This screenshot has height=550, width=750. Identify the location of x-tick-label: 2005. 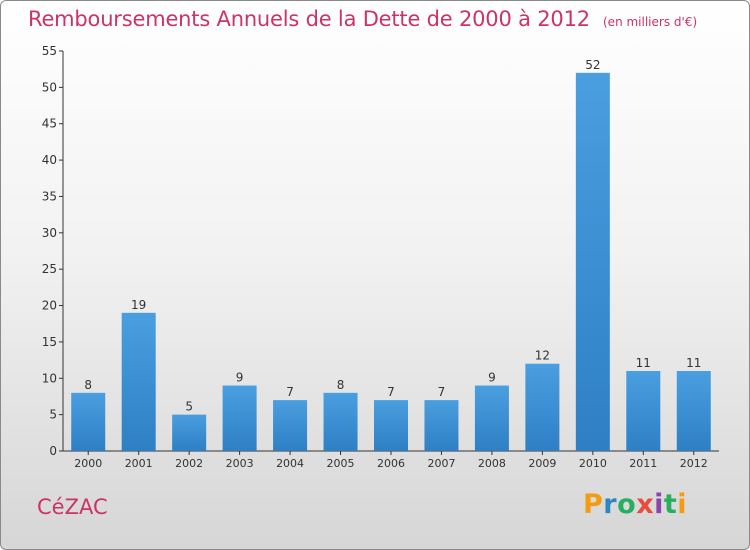
(341, 463).